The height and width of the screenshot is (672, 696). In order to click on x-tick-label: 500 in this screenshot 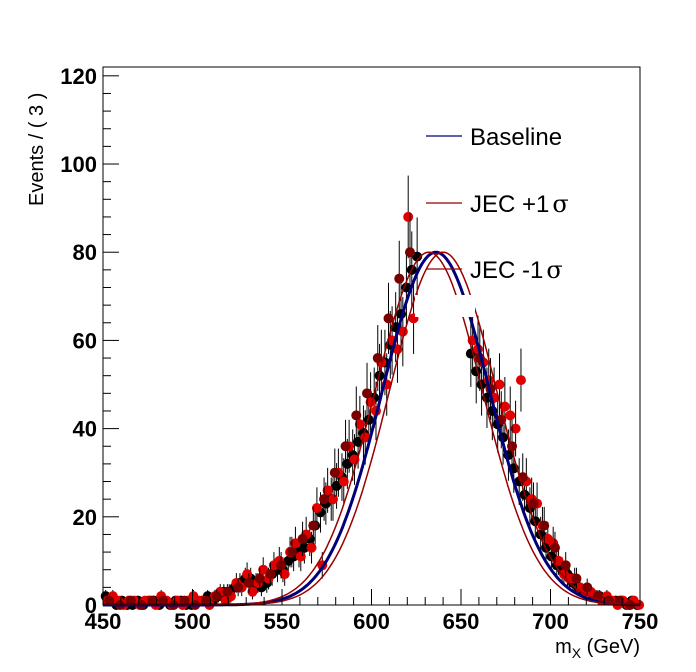, I will do `click(192, 621)`.